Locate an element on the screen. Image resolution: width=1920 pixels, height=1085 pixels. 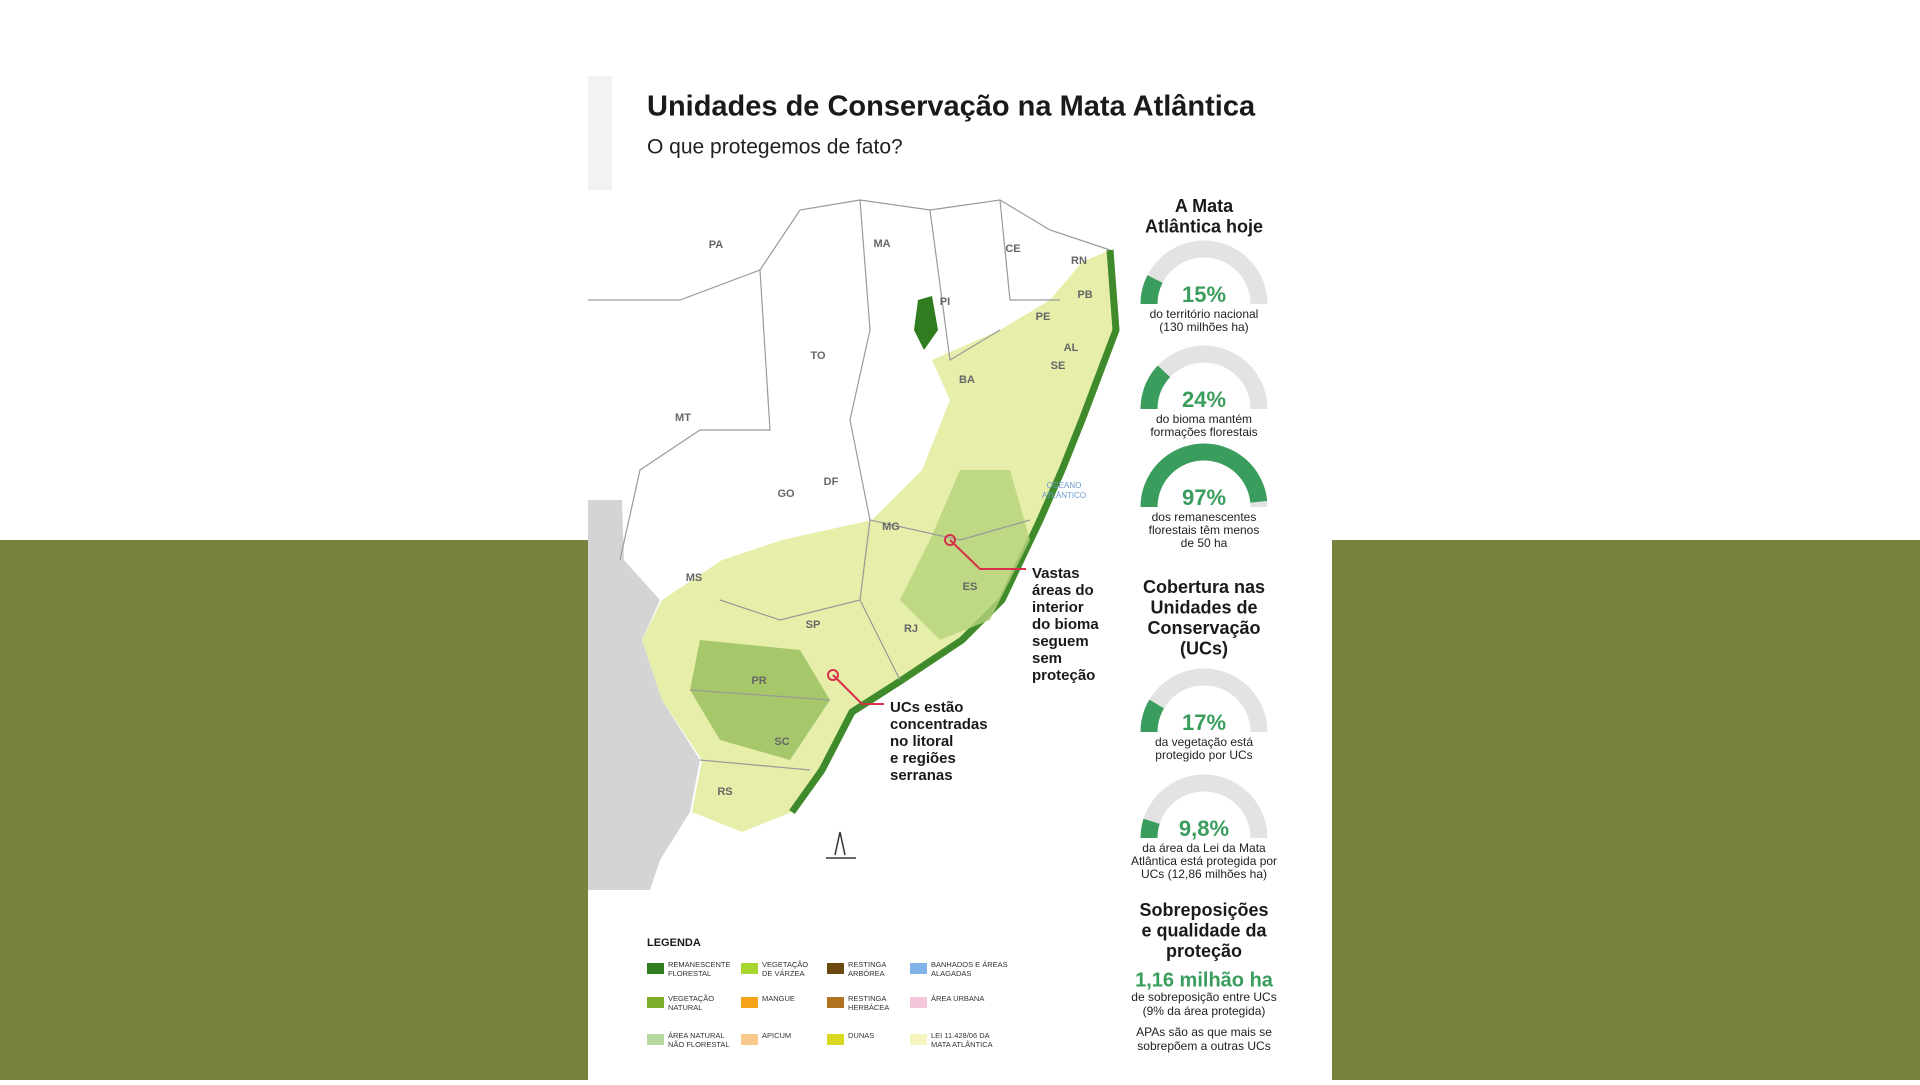
north-arrow is located at coordinates (841, 845).